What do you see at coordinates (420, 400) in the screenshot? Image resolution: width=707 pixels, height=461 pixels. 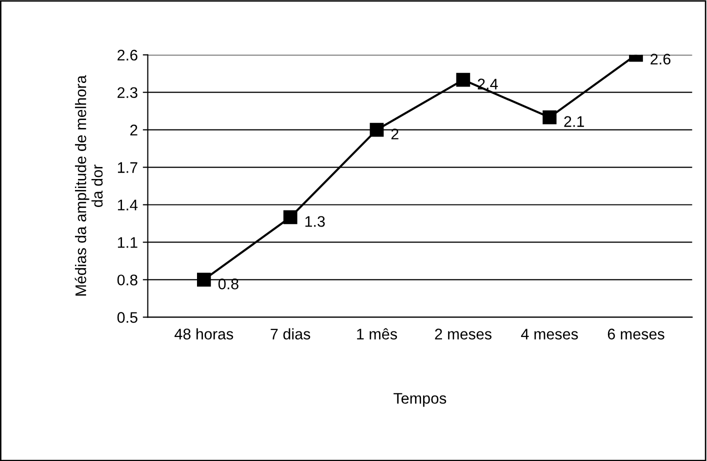 I see `x-axis-title: Tempos` at bounding box center [420, 400].